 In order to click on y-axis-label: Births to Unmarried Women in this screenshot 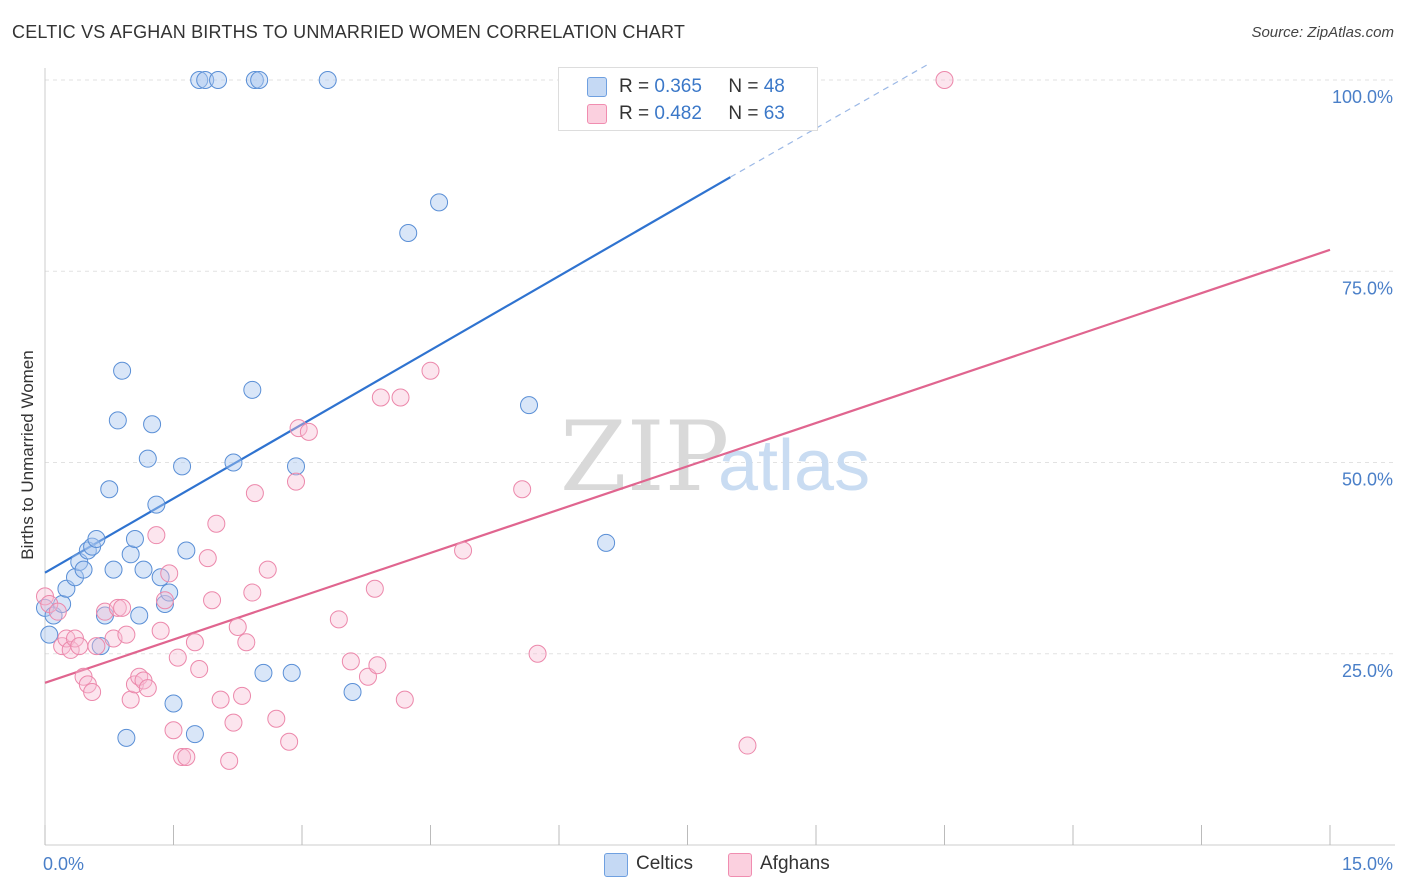, I will do `click(27, 454)`.